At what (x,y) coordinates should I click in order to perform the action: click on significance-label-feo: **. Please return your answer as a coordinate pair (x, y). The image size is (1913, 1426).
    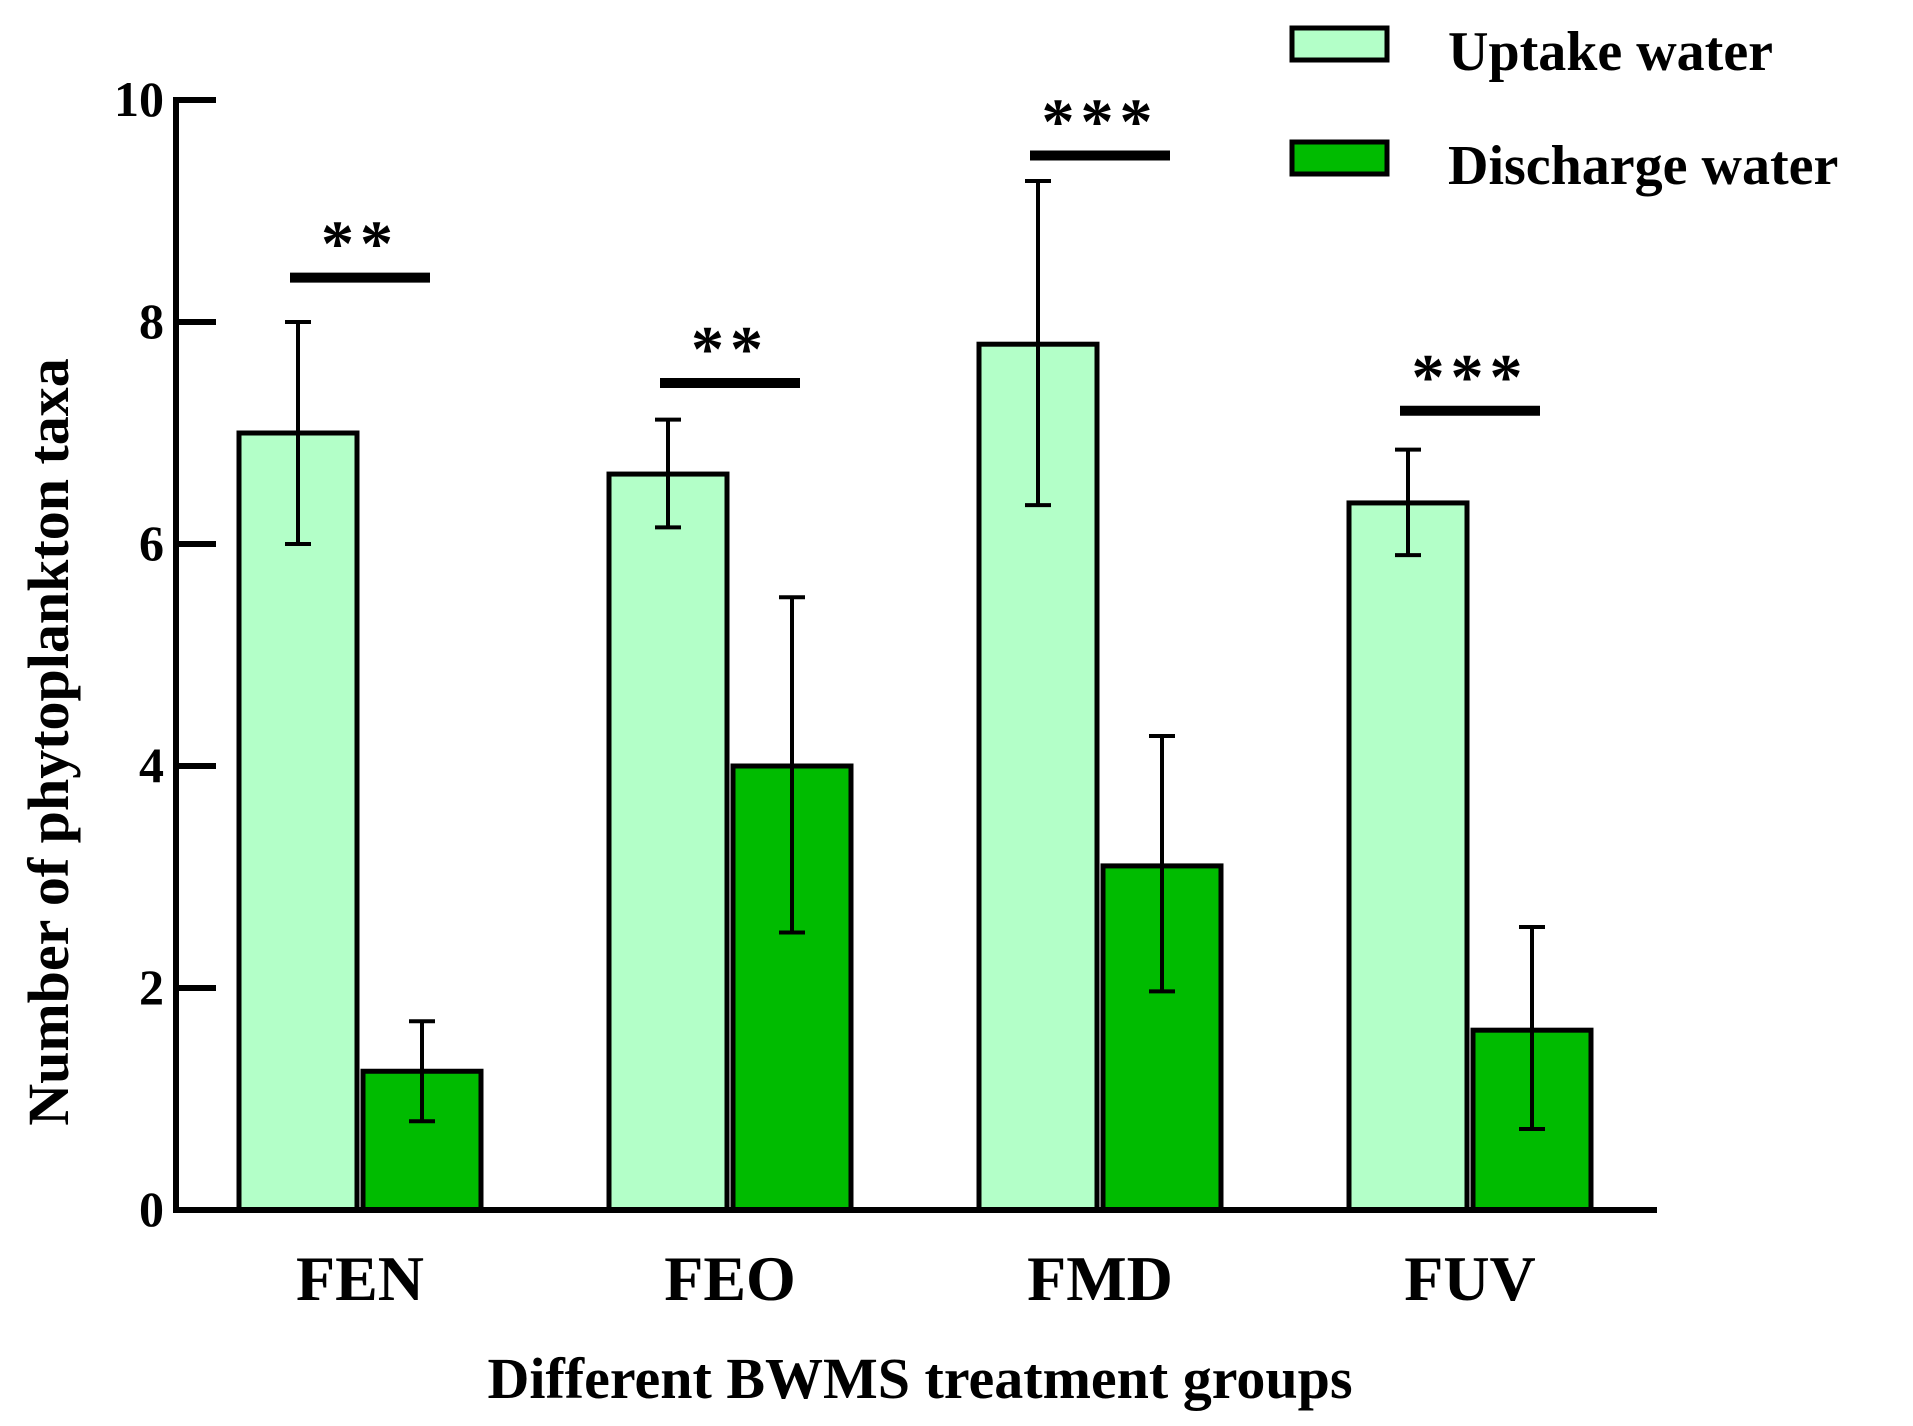
    Looking at the image, I should click on (730, 349).